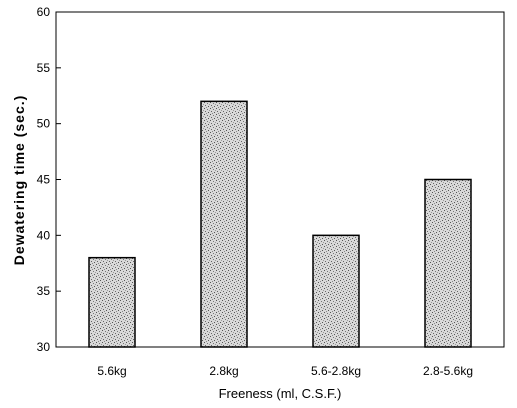  What do you see at coordinates (285, 371) in the screenshot?
I see `x-axis: 5.6kg 2.8kg 5.6-2.8kg 2.8-5.6kg` at bounding box center [285, 371].